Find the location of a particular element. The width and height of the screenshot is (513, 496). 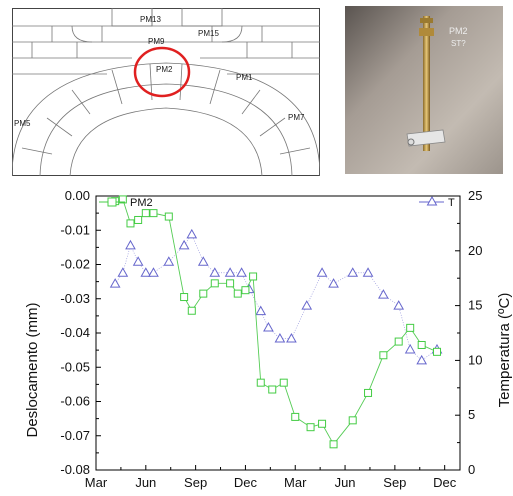

y-tick-label-left: 0.00 is located at coordinates (77, 195).